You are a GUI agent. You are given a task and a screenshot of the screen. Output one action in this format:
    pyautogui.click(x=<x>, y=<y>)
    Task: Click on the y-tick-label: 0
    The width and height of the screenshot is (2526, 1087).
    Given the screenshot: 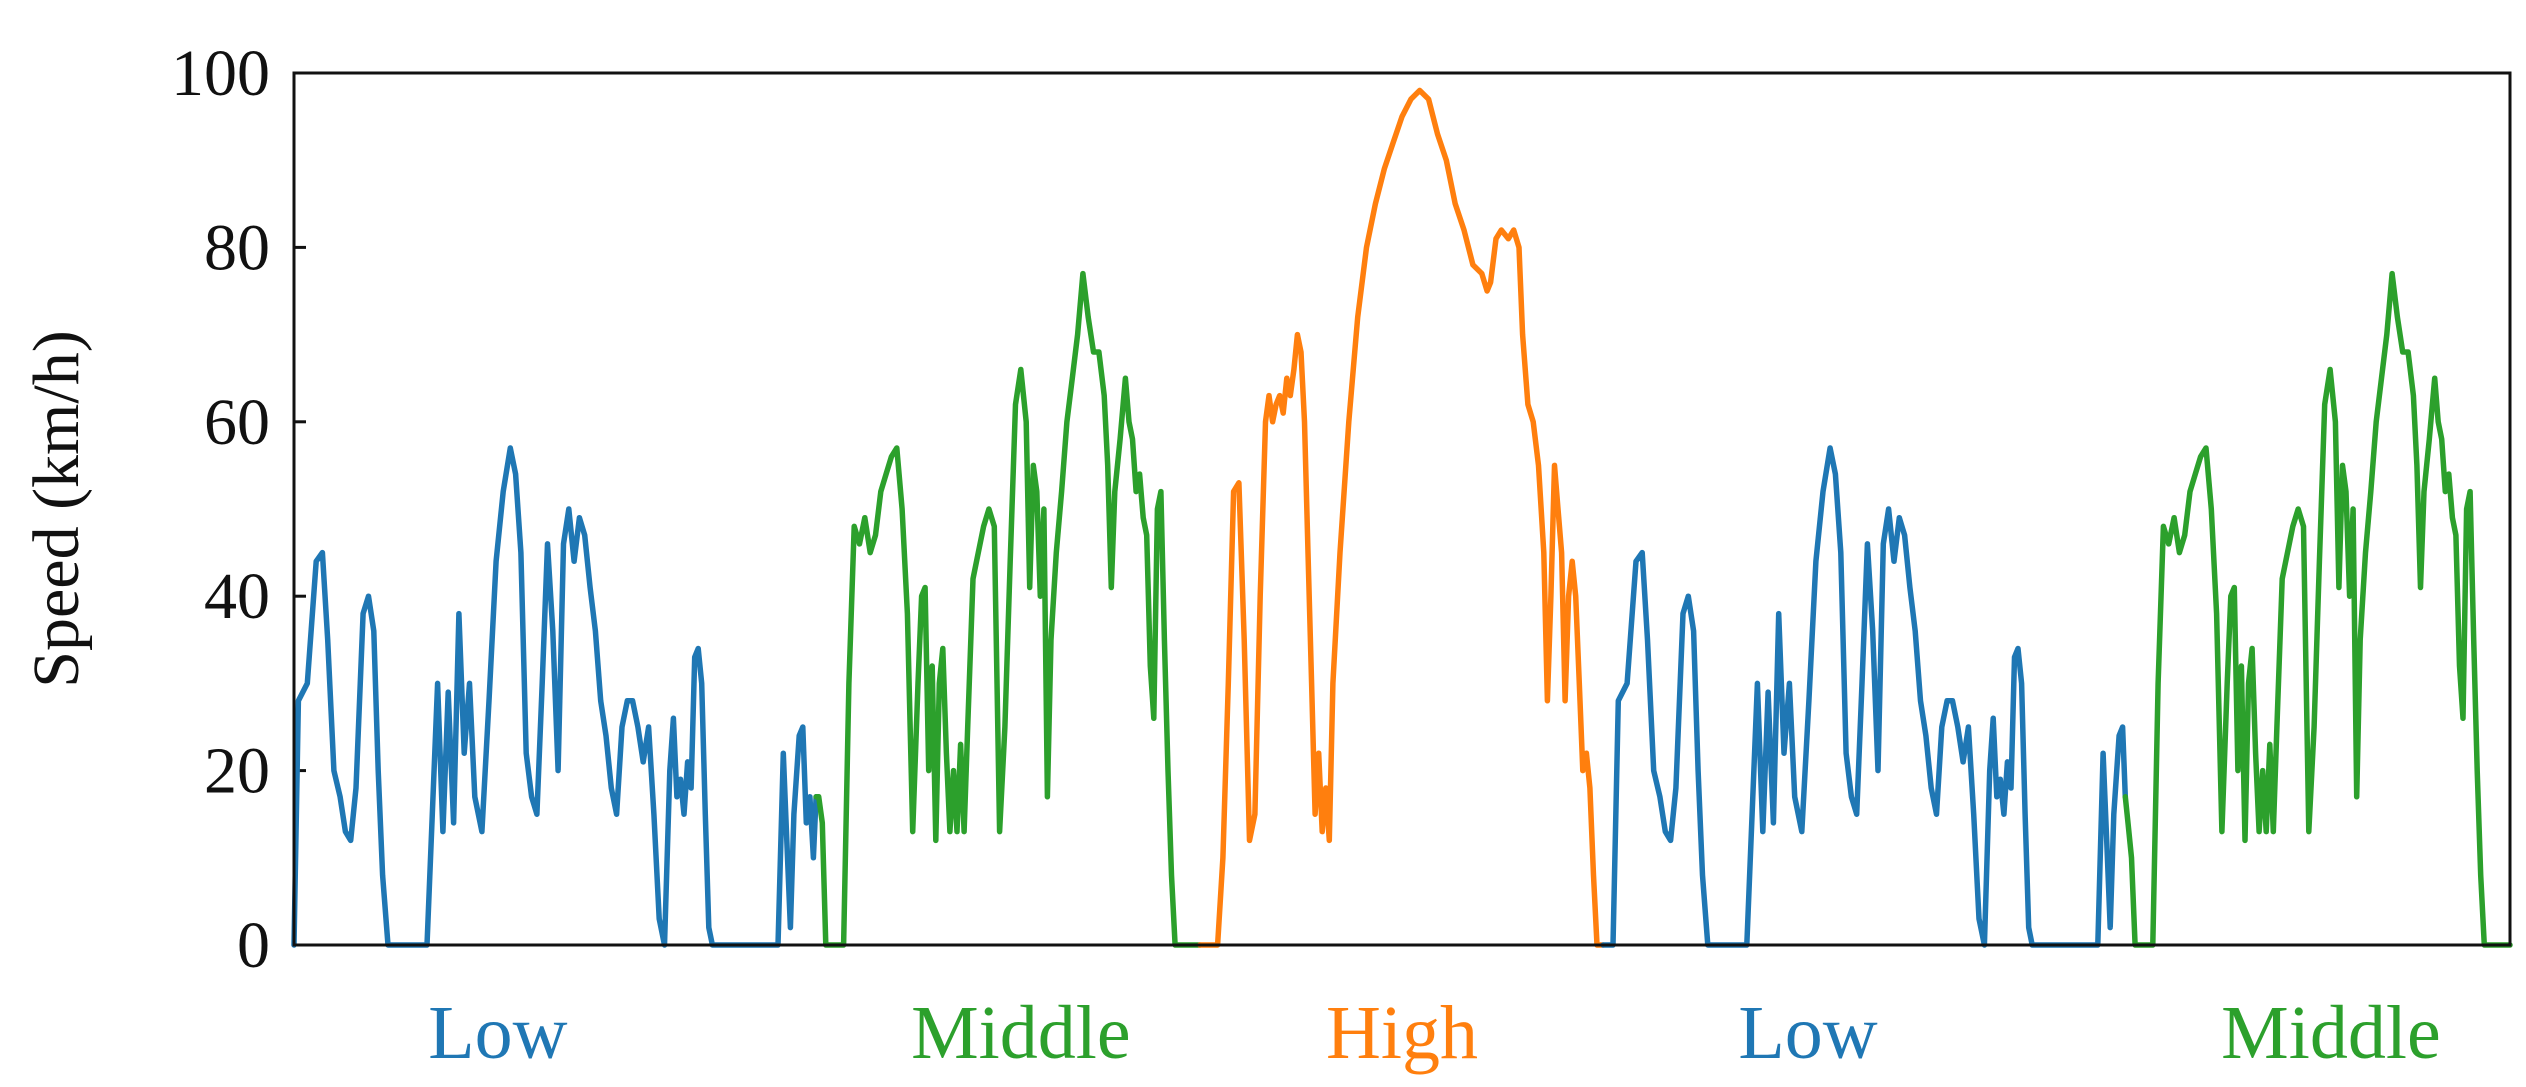 What is the action you would take?
    pyautogui.click(x=253, y=945)
    